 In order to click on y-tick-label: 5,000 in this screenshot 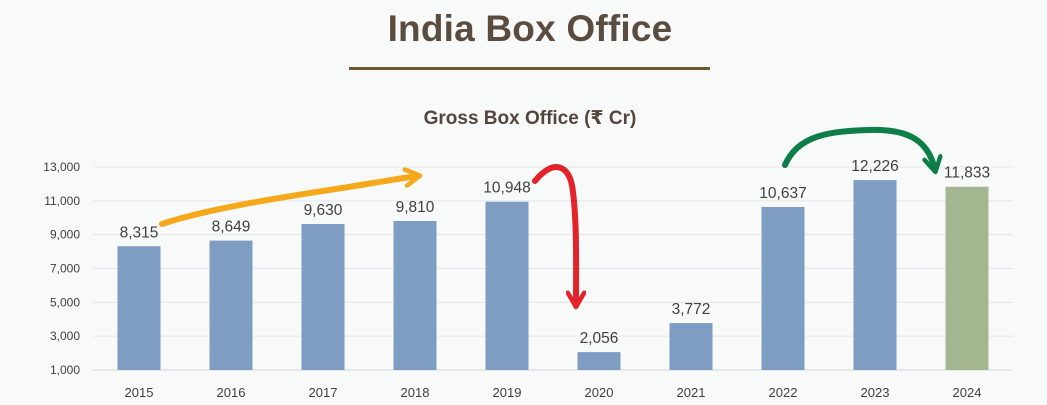, I will do `click(65, 302)`.